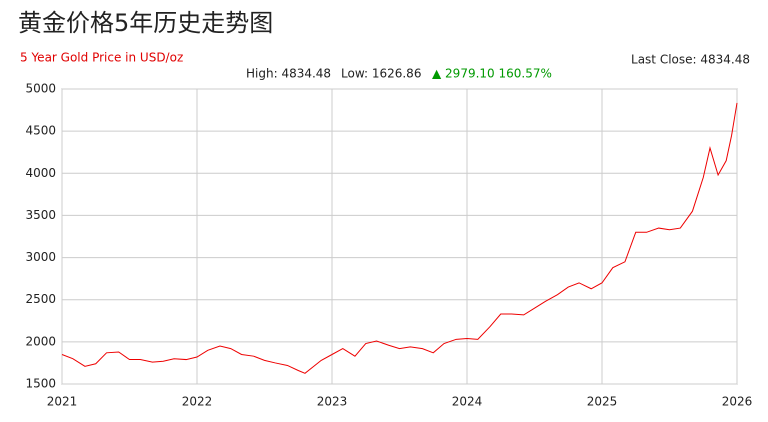 This screenshot has height=422, width=768. I want to click on x-tick-label: 2026, so click(737, 402).